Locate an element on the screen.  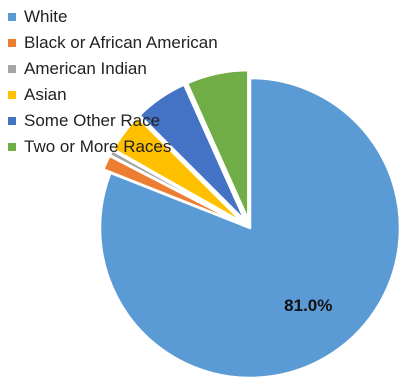
legend-item-american-indian: American Indian is located at coordinates (113, 69).